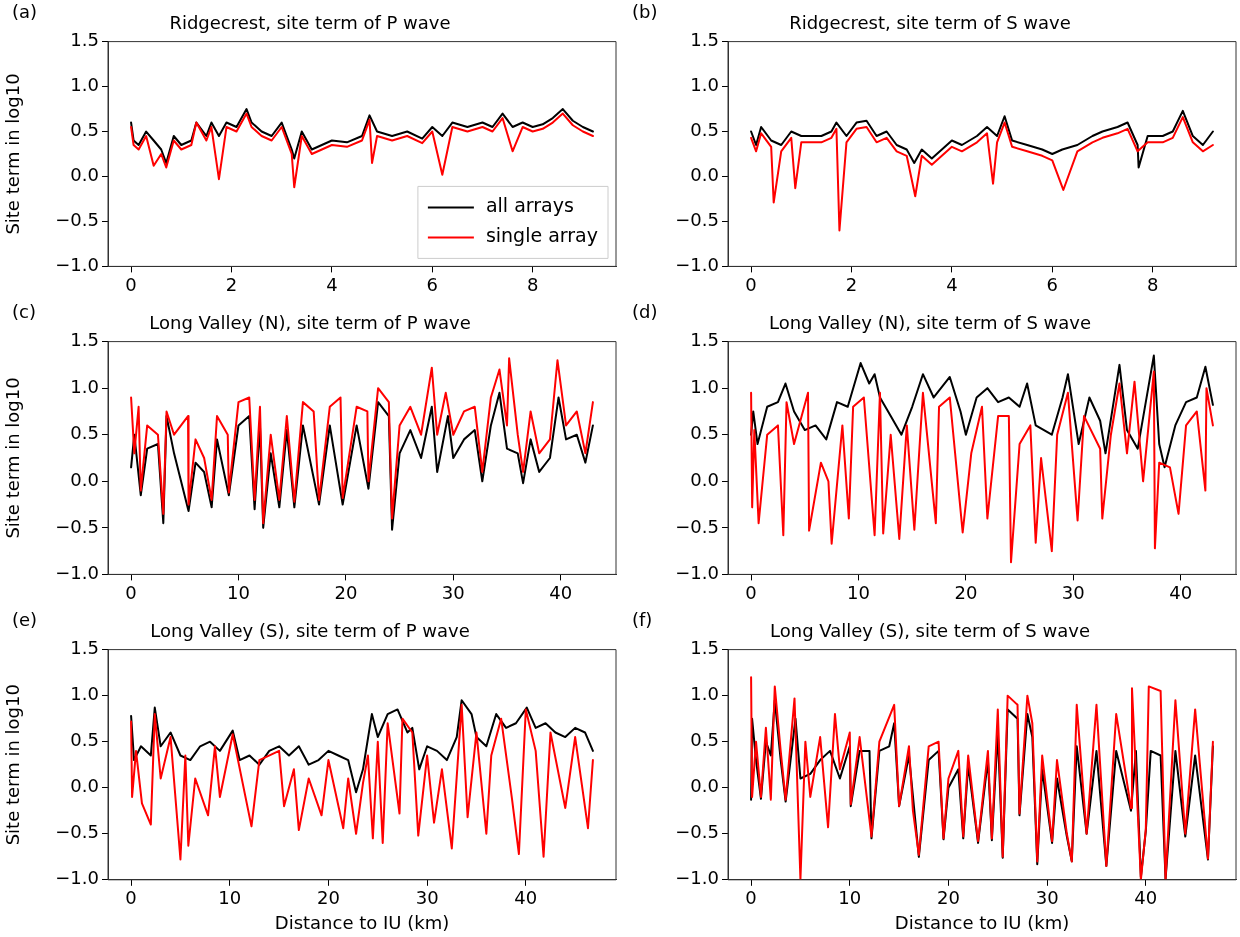  I want to click on text: (e), so click(25, 619).